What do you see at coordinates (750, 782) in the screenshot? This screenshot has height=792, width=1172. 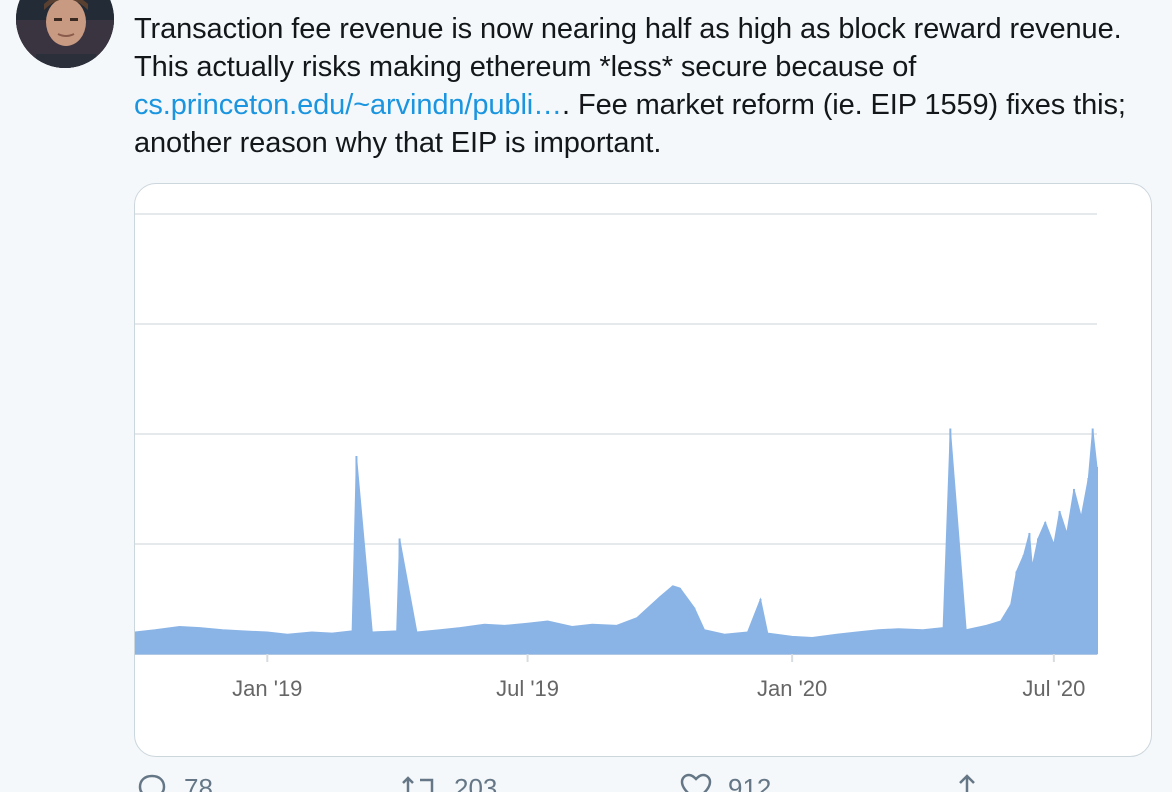 I see `like-count: 912` at bounding box center [750, 782].